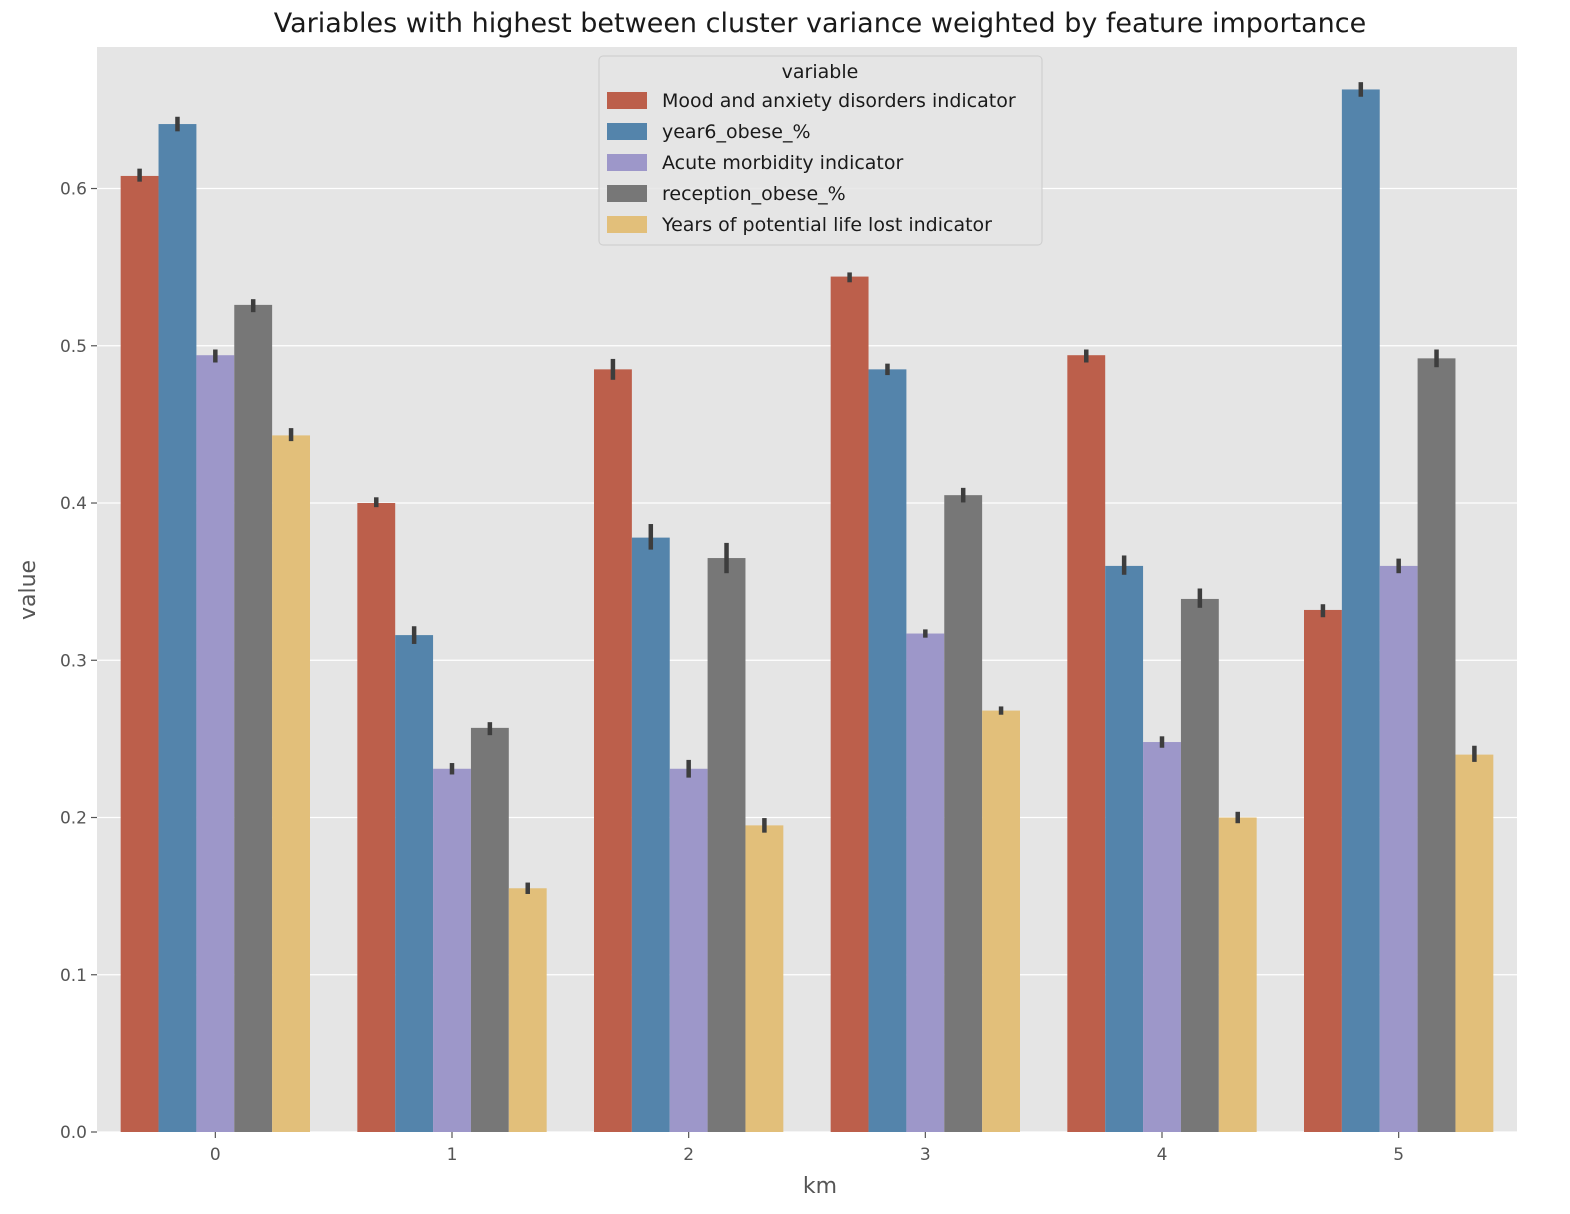  Describe the element at coordinates (1474, 943) in the screenshot. I see `bar-s4-c5` at that location.